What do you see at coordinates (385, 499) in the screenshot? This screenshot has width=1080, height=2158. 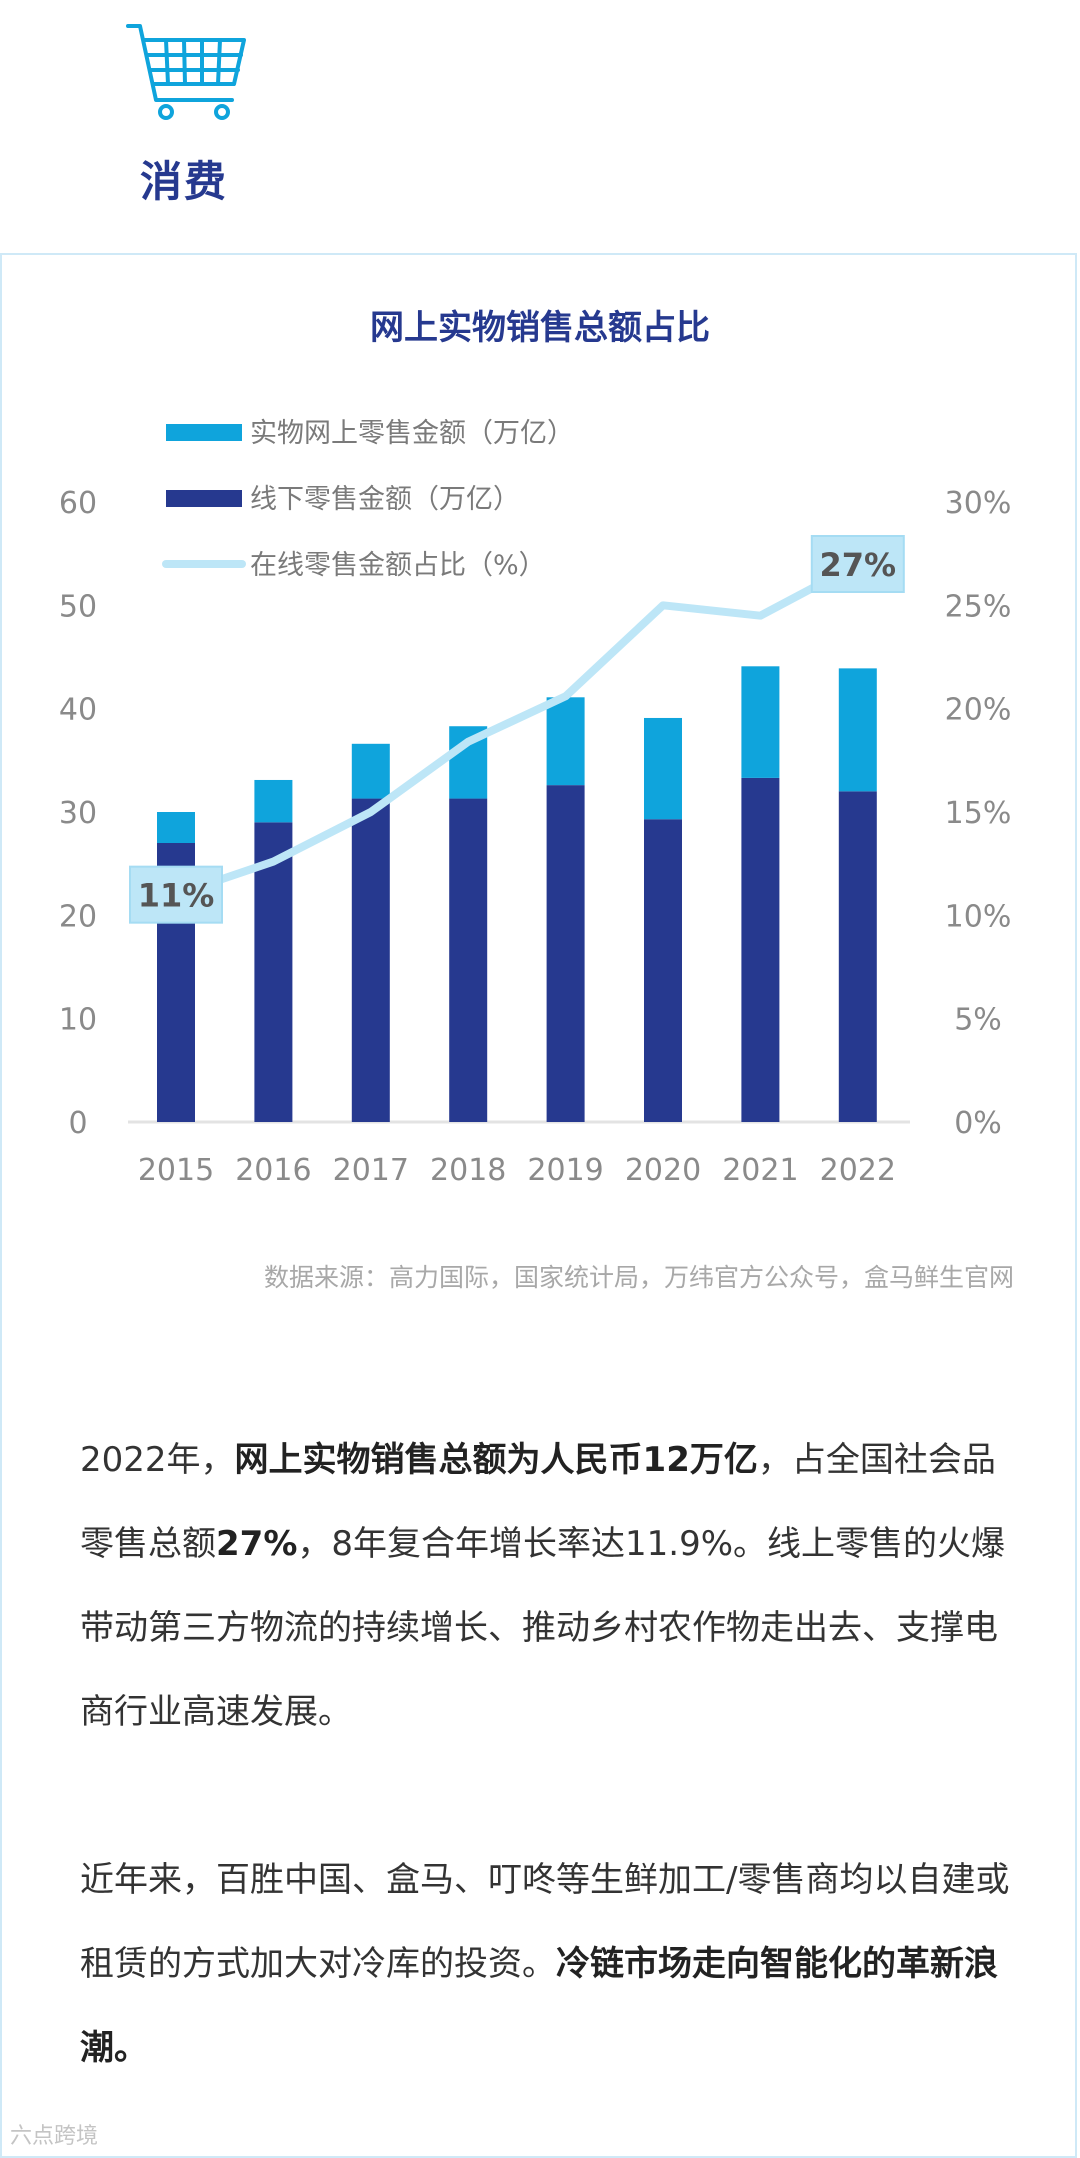 I see `legend-label: 线下零售金额（万亿）` at bounding box center [385, 499].